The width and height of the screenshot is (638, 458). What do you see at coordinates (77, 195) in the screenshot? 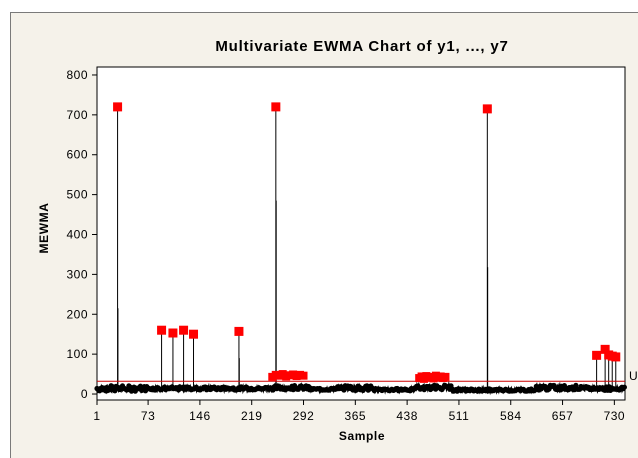
I see `y-tick-label: 500` at bounding box center [77, 195].